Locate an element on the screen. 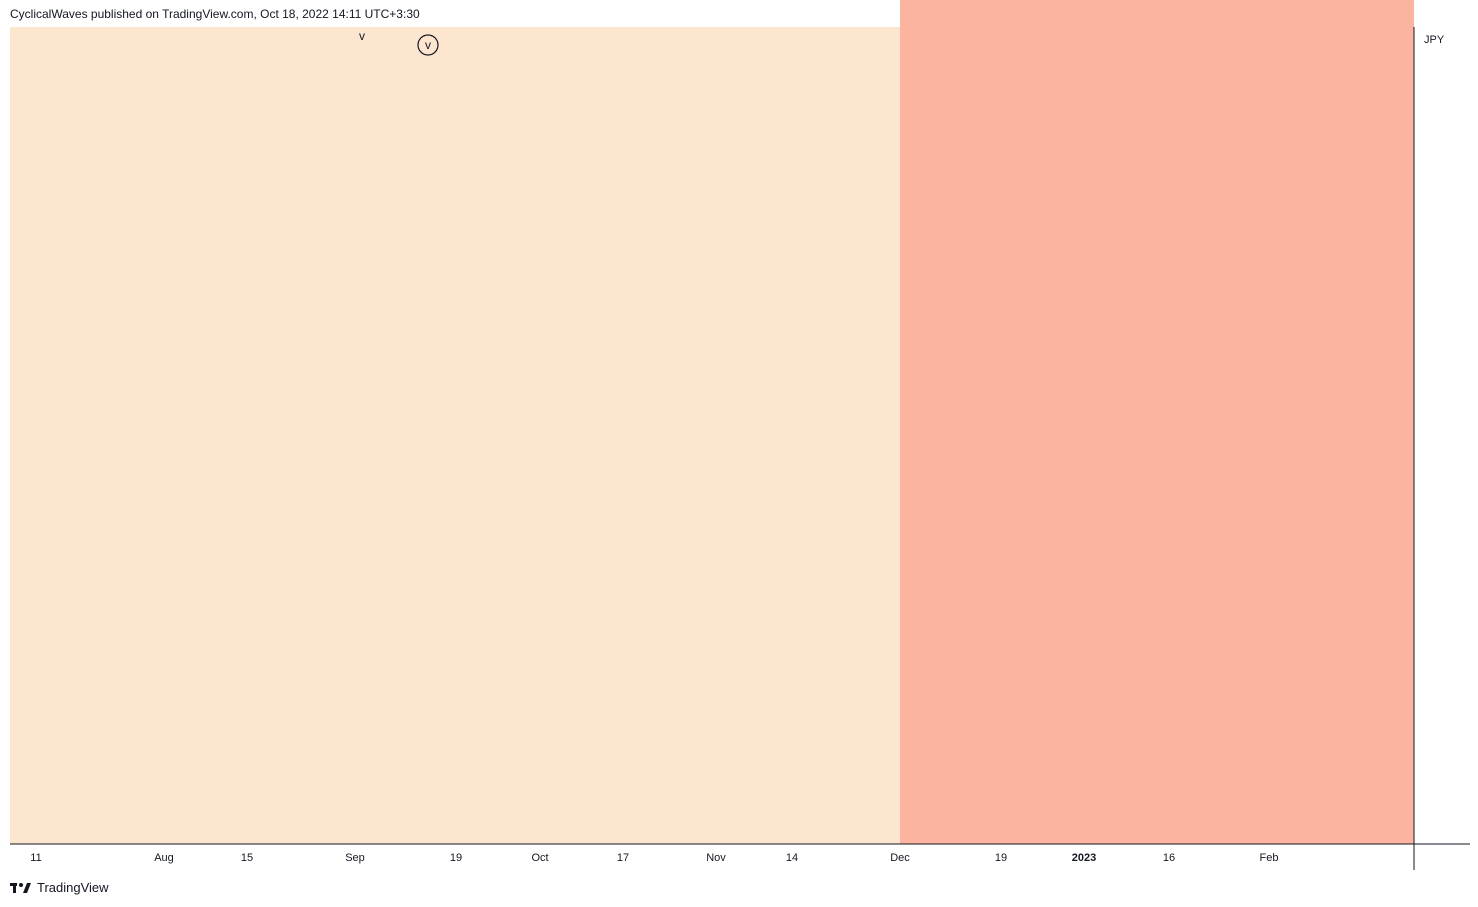  time-axis: 11 Aug 15 Sep 19 Oct 17 Nov 14 Dec 19 2023 16 Feb is located at coordinates (740, 853).